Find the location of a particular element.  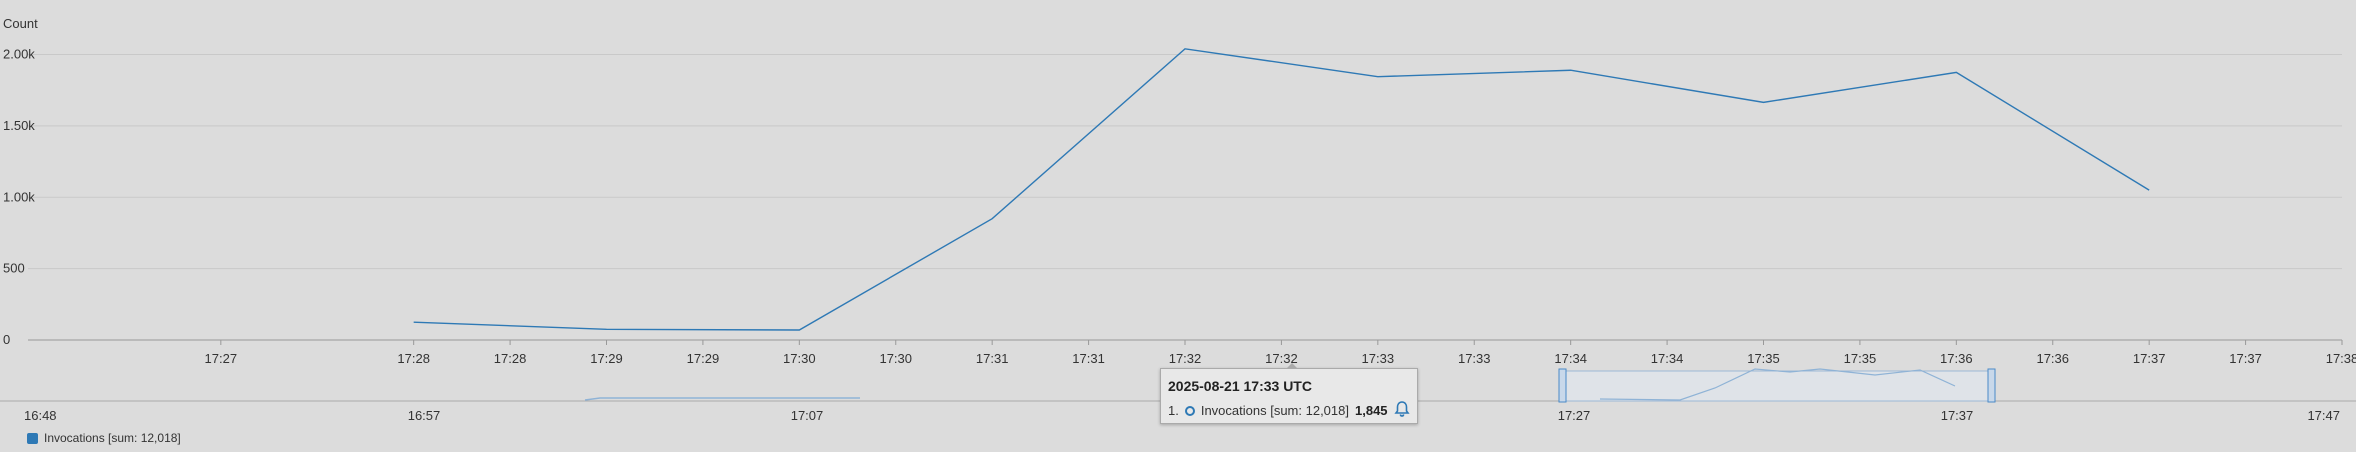

tooltip-value: 1,845 is located at coordinates (1371, 410).